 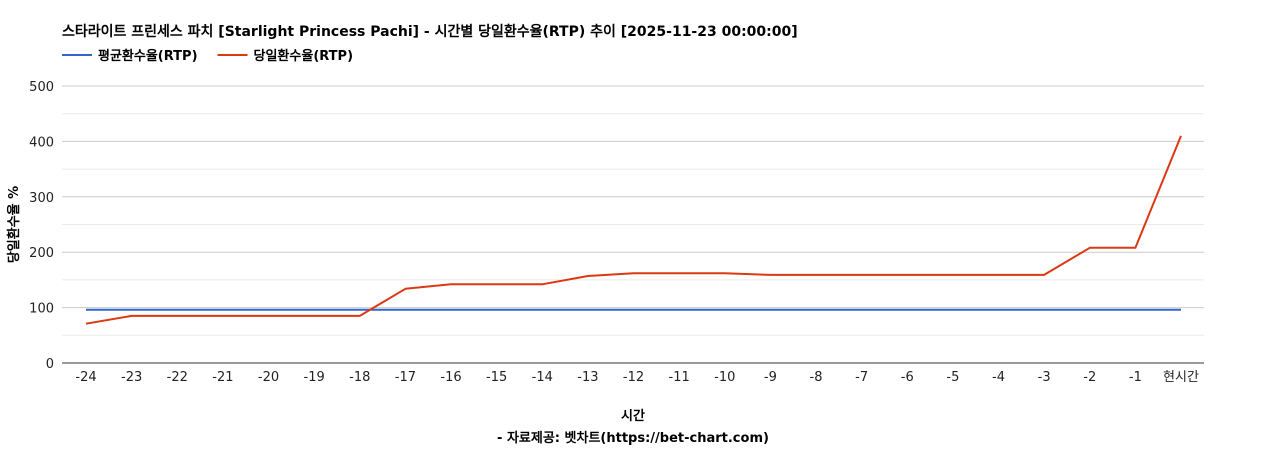 What do you see at coordinates (207, 56) in the screenshot?
I see `legend: 평균환수율(RTP) 당일환수율(RTP)` at bounding box center [207, 56].